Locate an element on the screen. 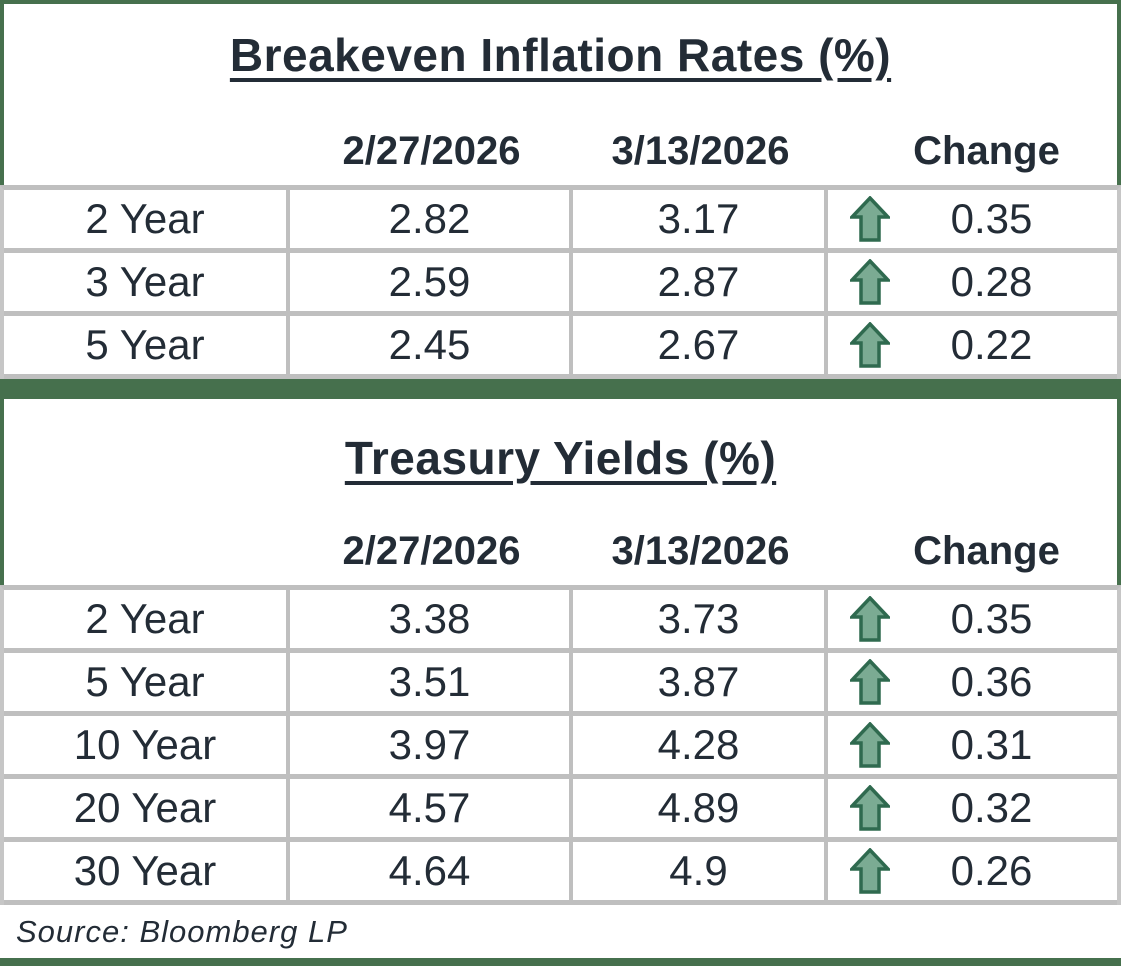 This screenshot has height=966, width=1121. value-col2: 4.89 is located at coordinates (700, 808).